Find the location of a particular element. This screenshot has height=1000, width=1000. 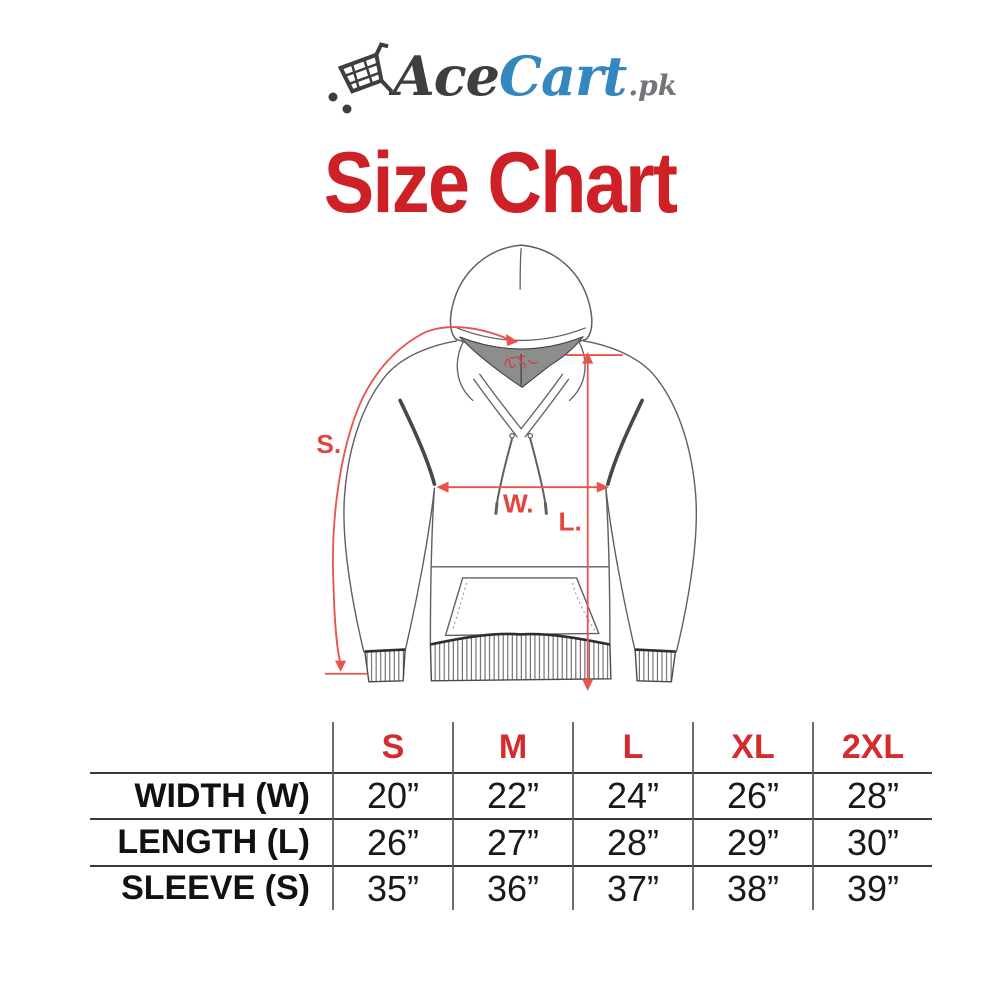

sleeve-value-xl: 38” is located at coordinates (752, 887).